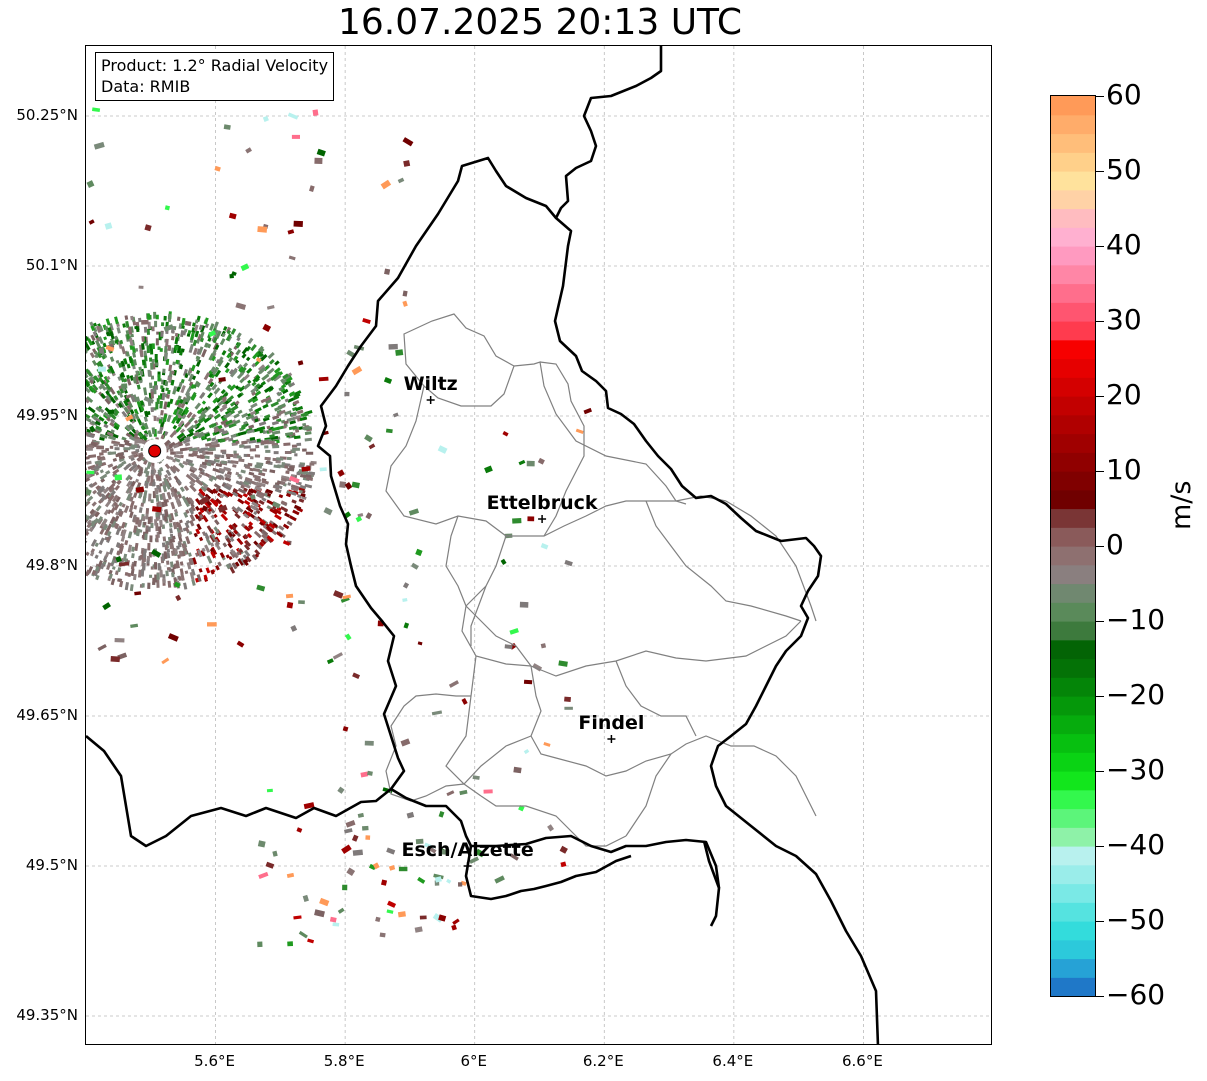 Image resolution: width=1207 pixels, height=1081 pixels. What do you see at coordinates (47, 115) in the screenshot?
I see `lat-tick-label: 50.25°N` at bounding box center [47, 115].